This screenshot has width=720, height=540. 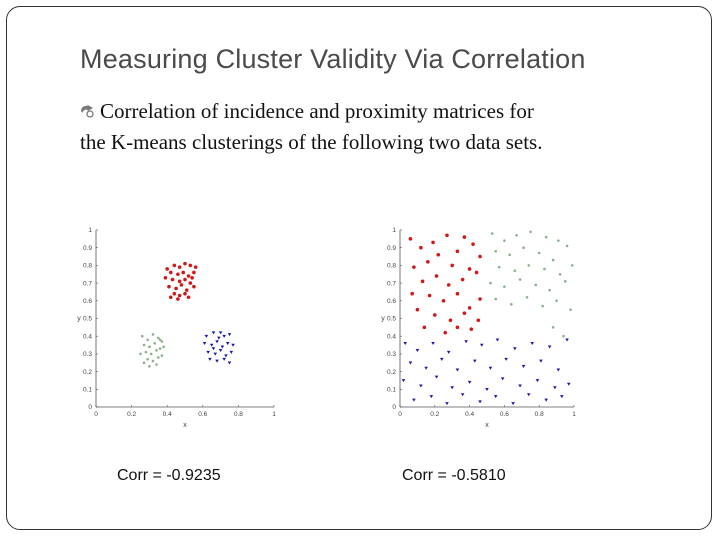 What do you see at coordinates (90, 407) in the screenshot?
I see `y-tick-label: 0` at bounding box center [90, 407].